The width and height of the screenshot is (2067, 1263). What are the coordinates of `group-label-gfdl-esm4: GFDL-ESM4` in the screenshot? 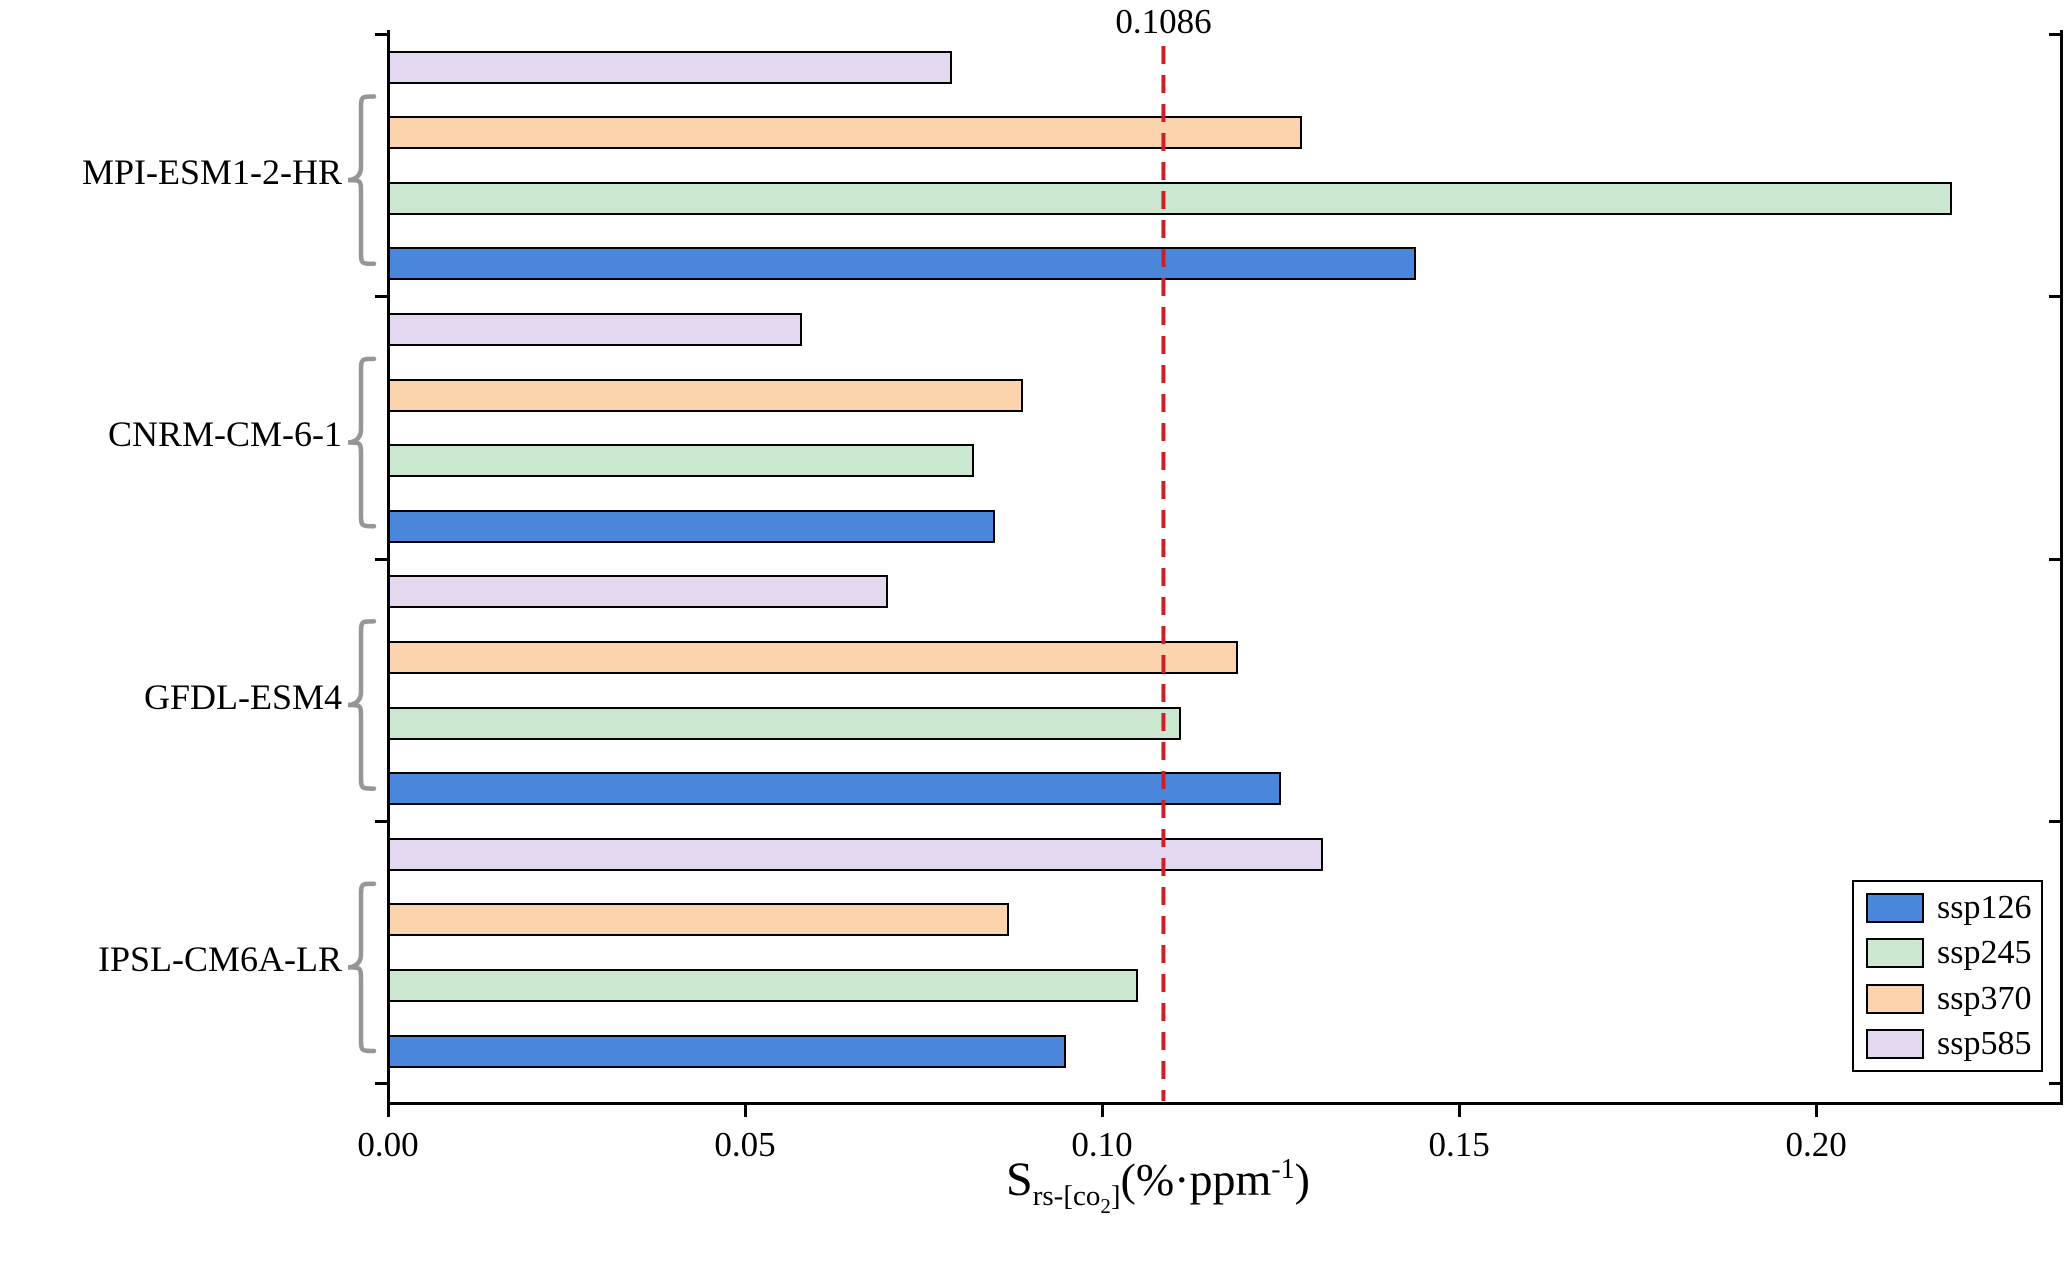 It's located at (242, 696).